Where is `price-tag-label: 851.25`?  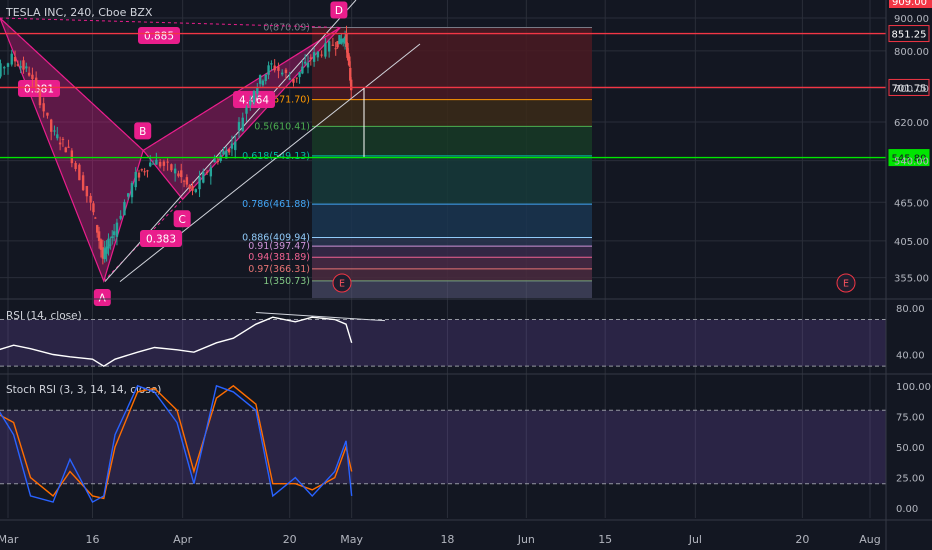 price-tag-label: 851.25 is located at coordinates (909, 35).